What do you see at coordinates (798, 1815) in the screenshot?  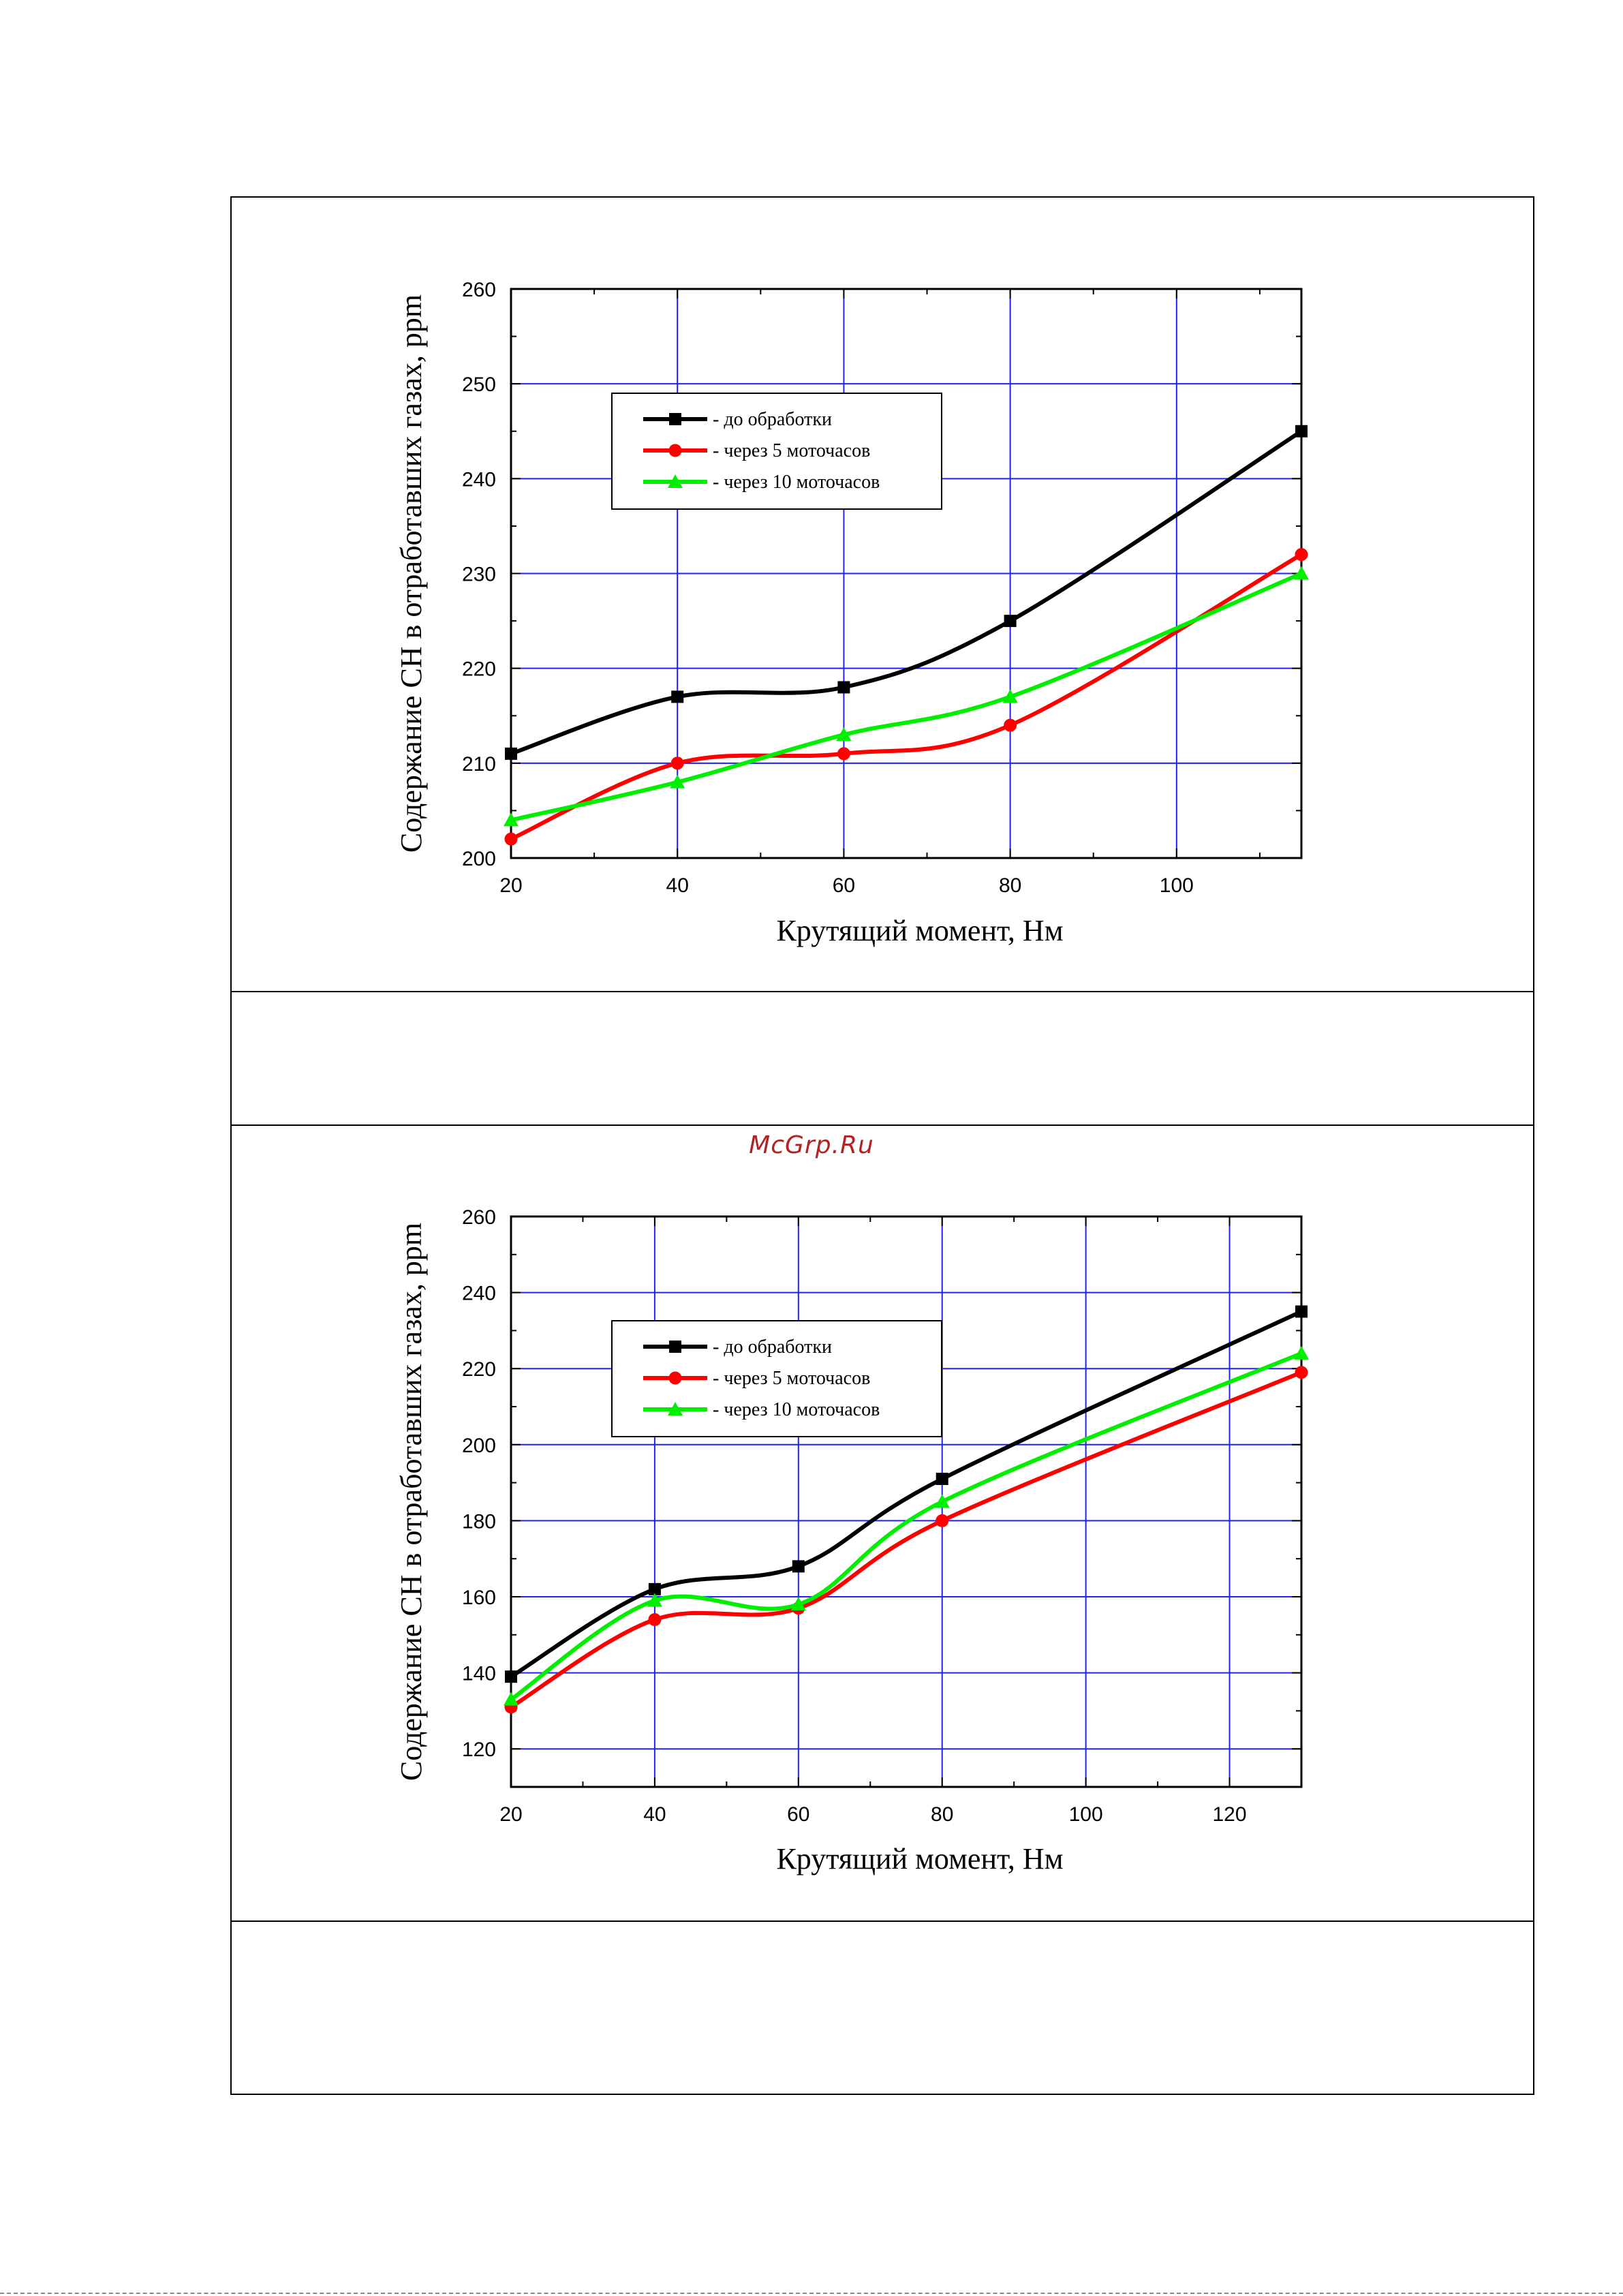 I see `chart2-x-tick-label: 60` at bounding box center [798, 1815].